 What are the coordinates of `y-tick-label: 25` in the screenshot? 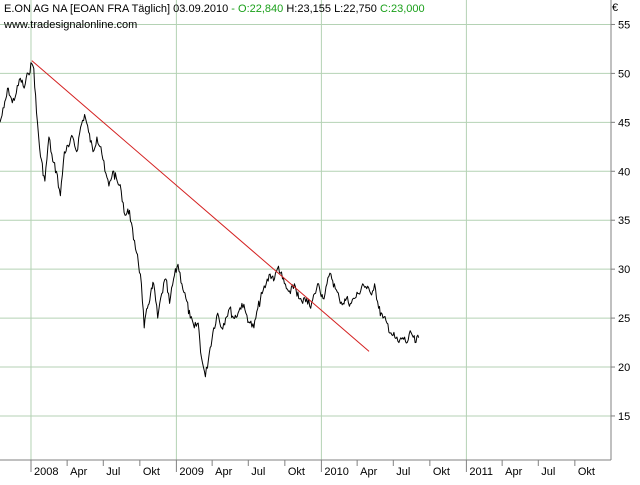 It's located at (624, 319).